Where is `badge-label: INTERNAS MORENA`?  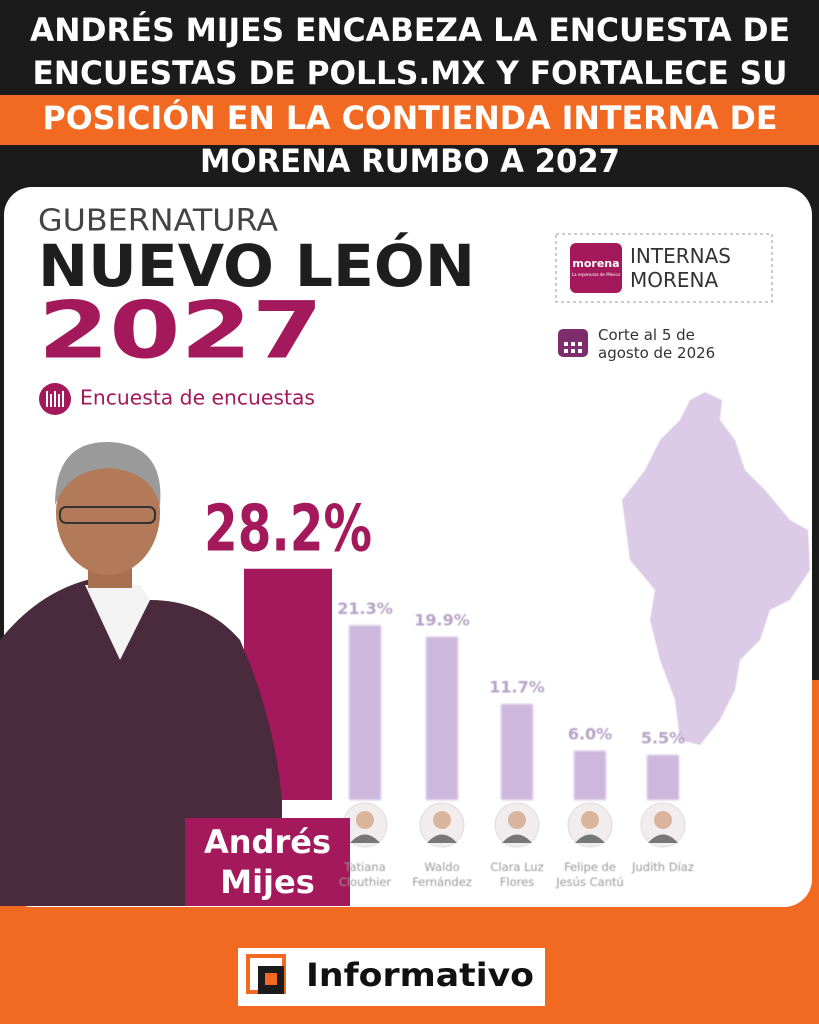 badge-label: INTERNAS MORENA is located at coordinates (680, 268).